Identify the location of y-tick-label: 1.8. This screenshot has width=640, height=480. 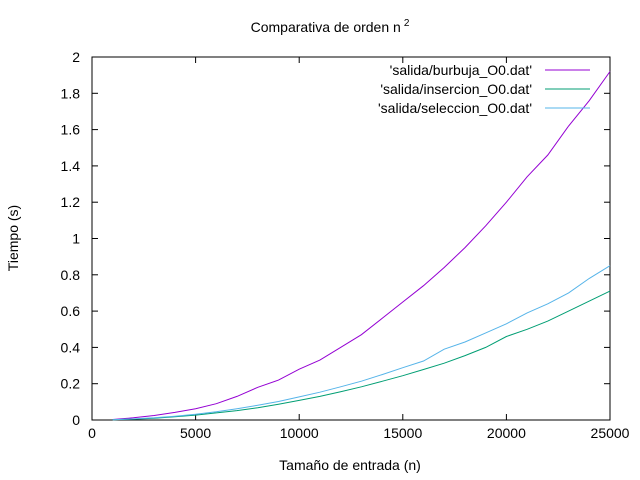
(71, 93).